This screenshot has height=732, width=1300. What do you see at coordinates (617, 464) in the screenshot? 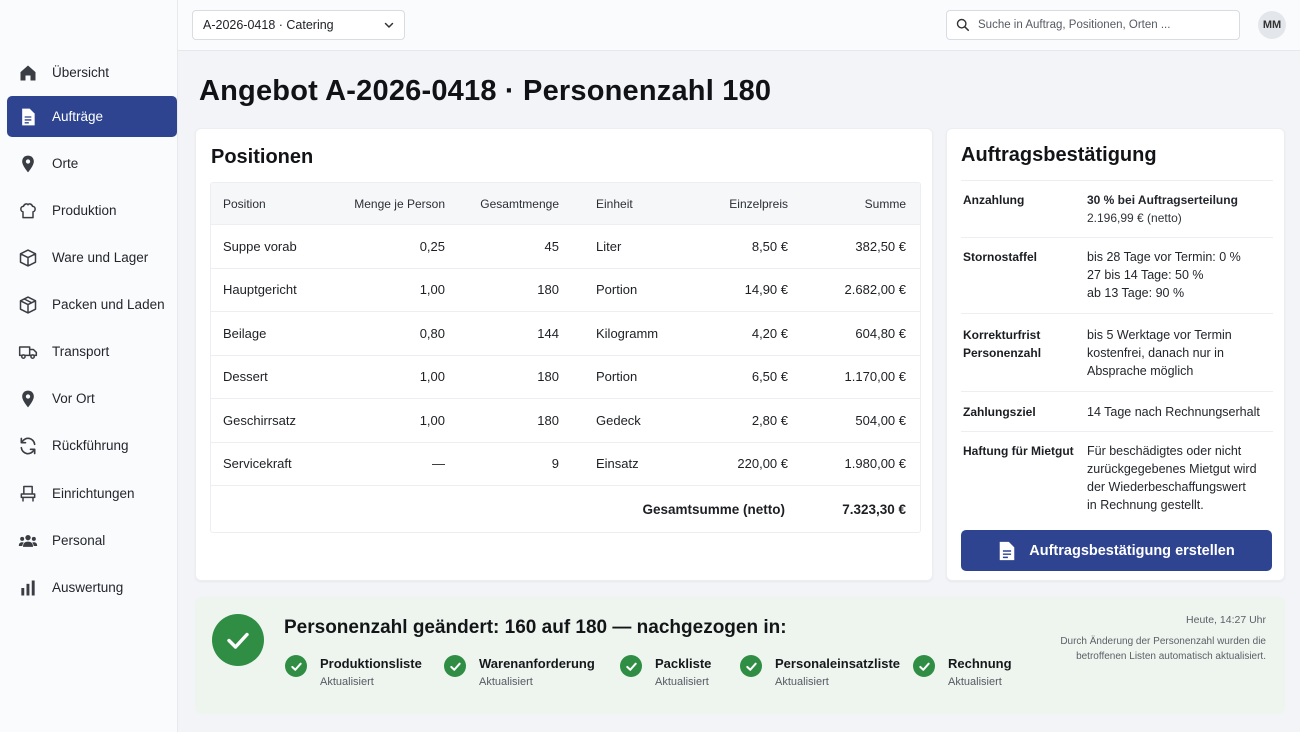
I see `cell-unit: Einsatz` at bounding box center [617, 464].